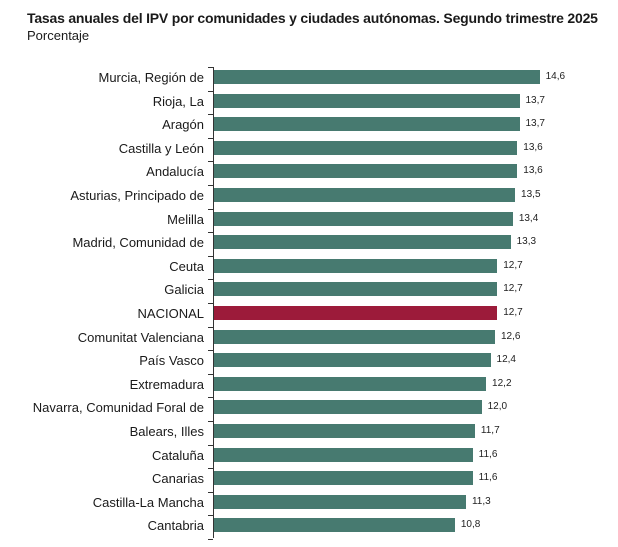 The width and height of the screenshot is (618, 547). I want to click on bar-row: País Vasco 12,4, so click(309, 362).